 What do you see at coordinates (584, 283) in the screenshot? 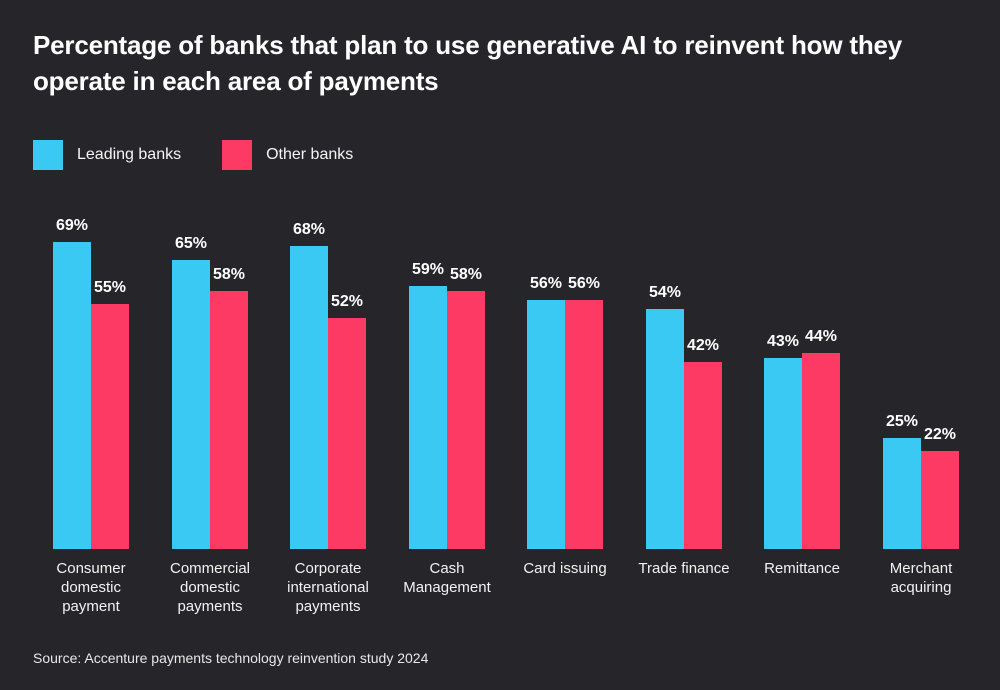
I see `value-label-card-issuing-other-banks: 56%` at bounding box center [584, 283].